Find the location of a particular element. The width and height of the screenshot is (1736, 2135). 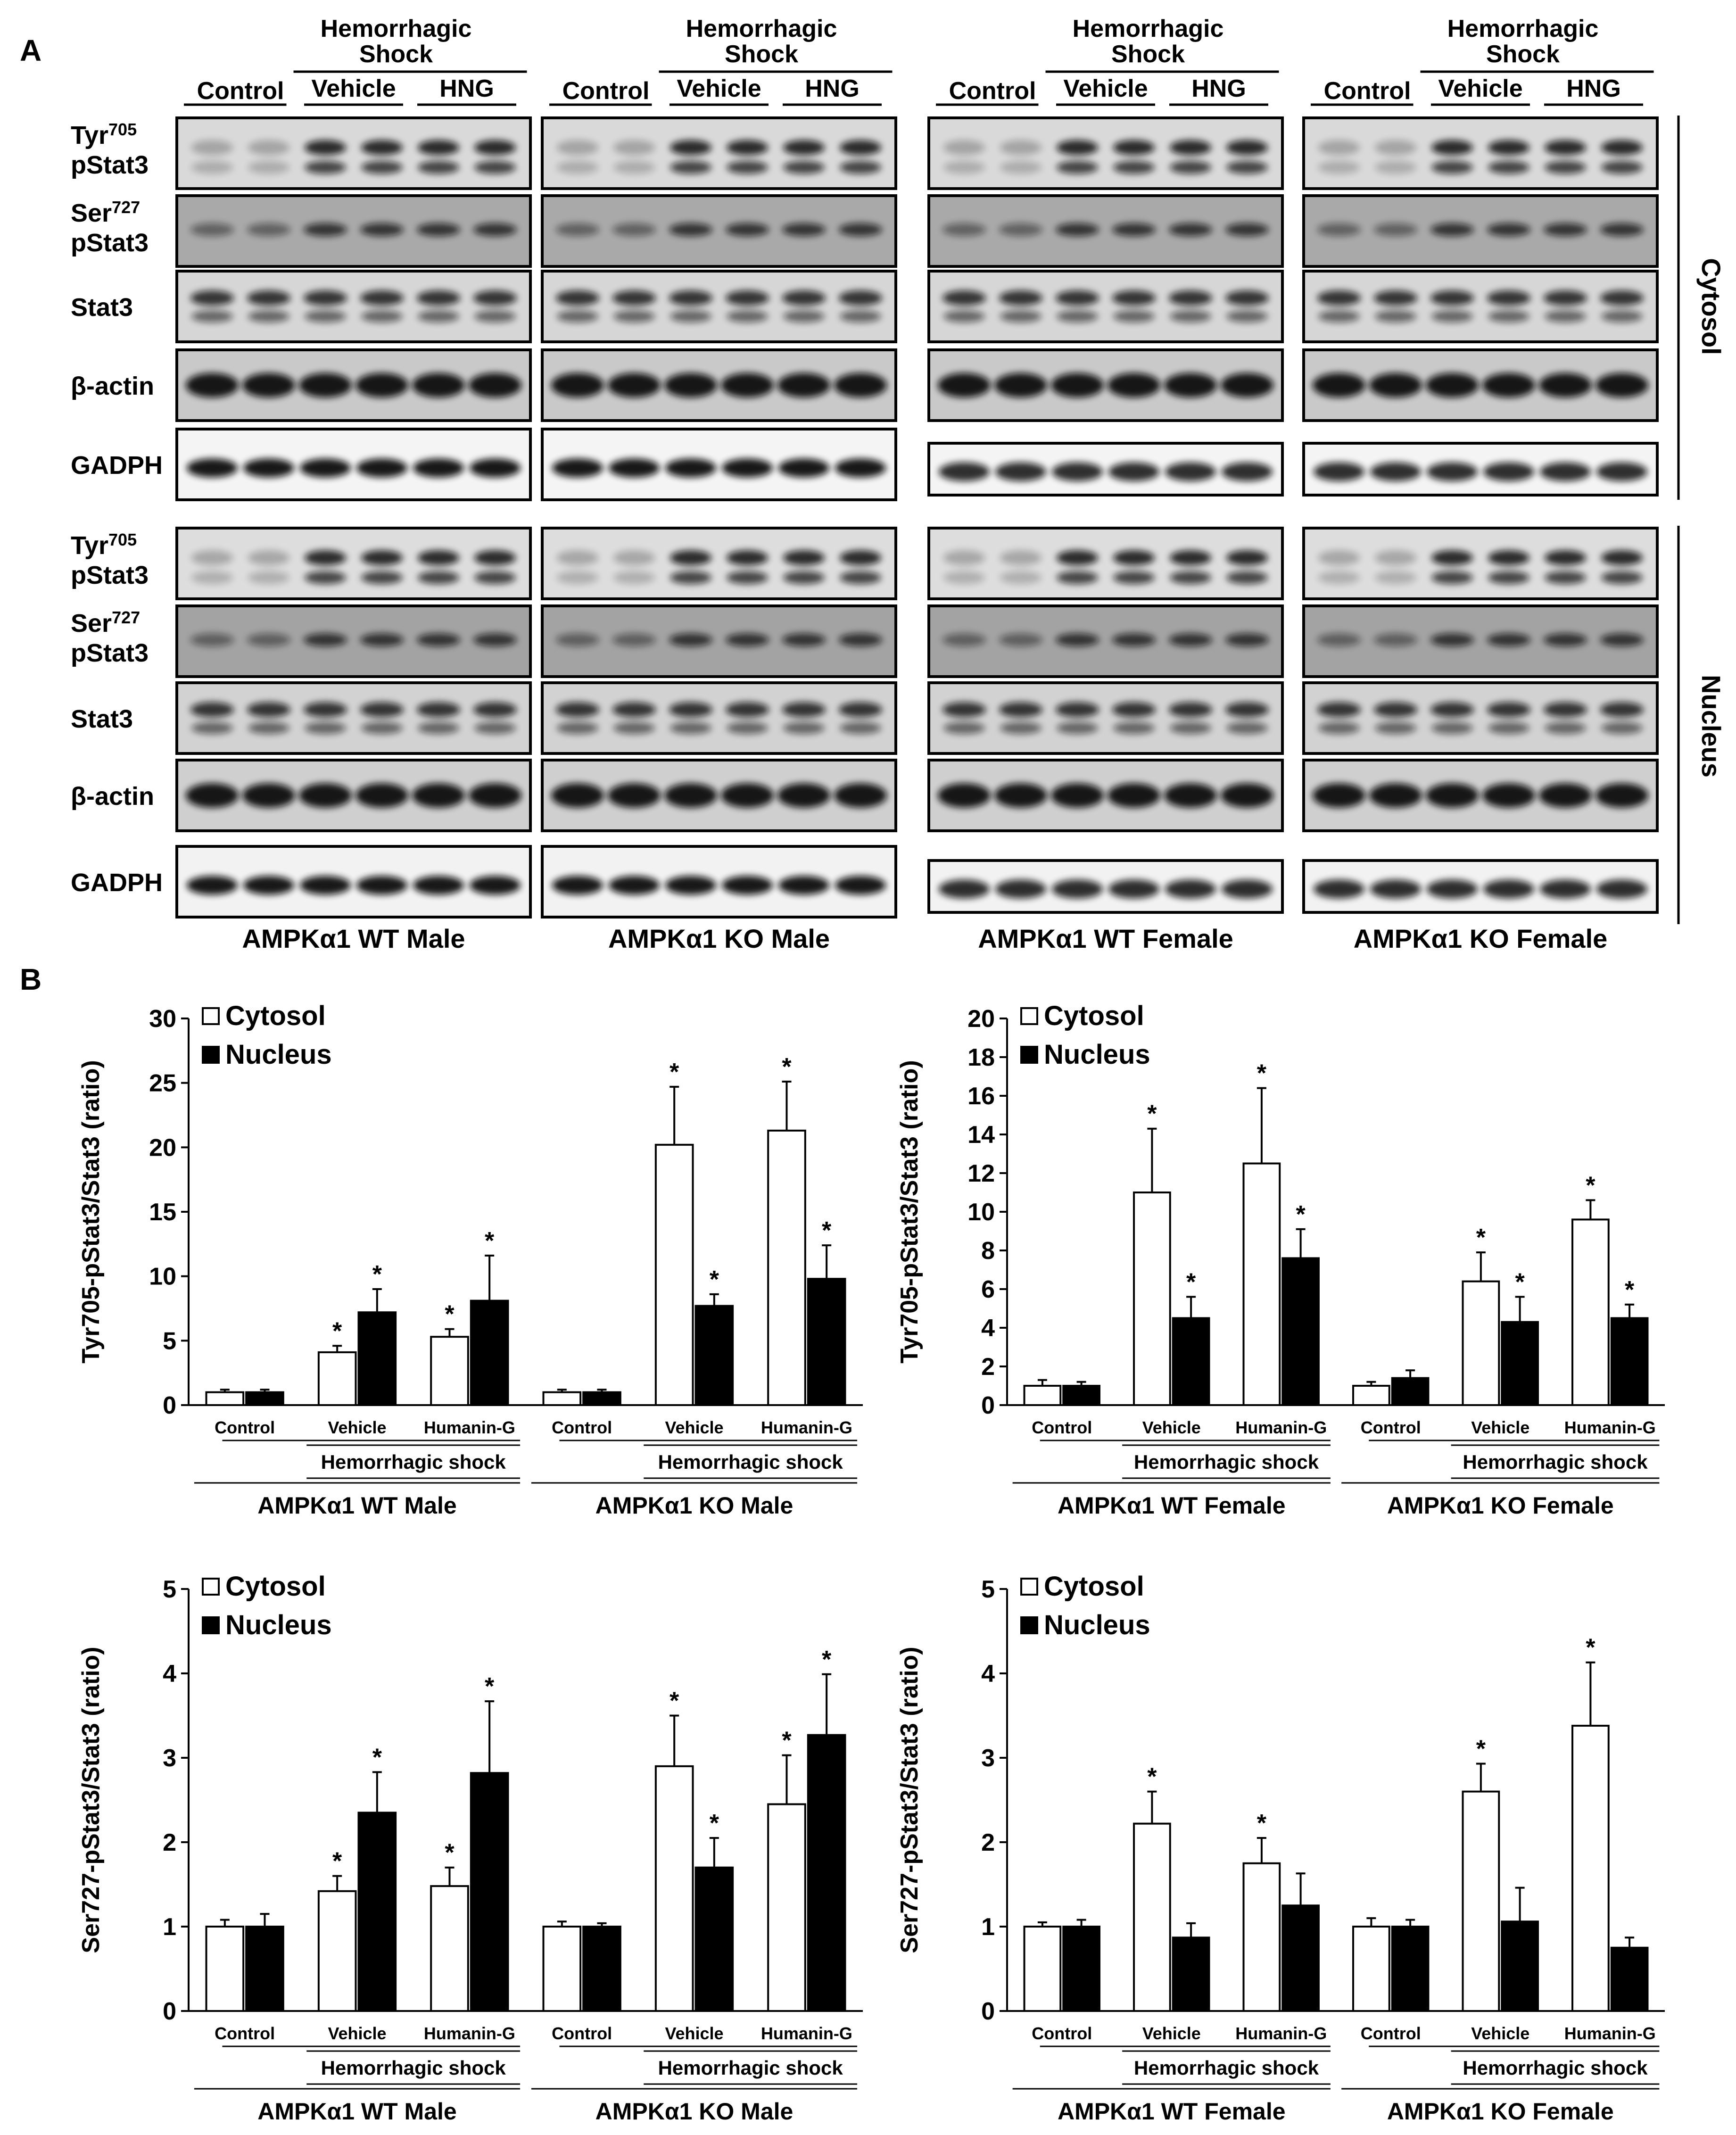

blot-row-label-1: Ser727 is located at coordinates (105, 212).